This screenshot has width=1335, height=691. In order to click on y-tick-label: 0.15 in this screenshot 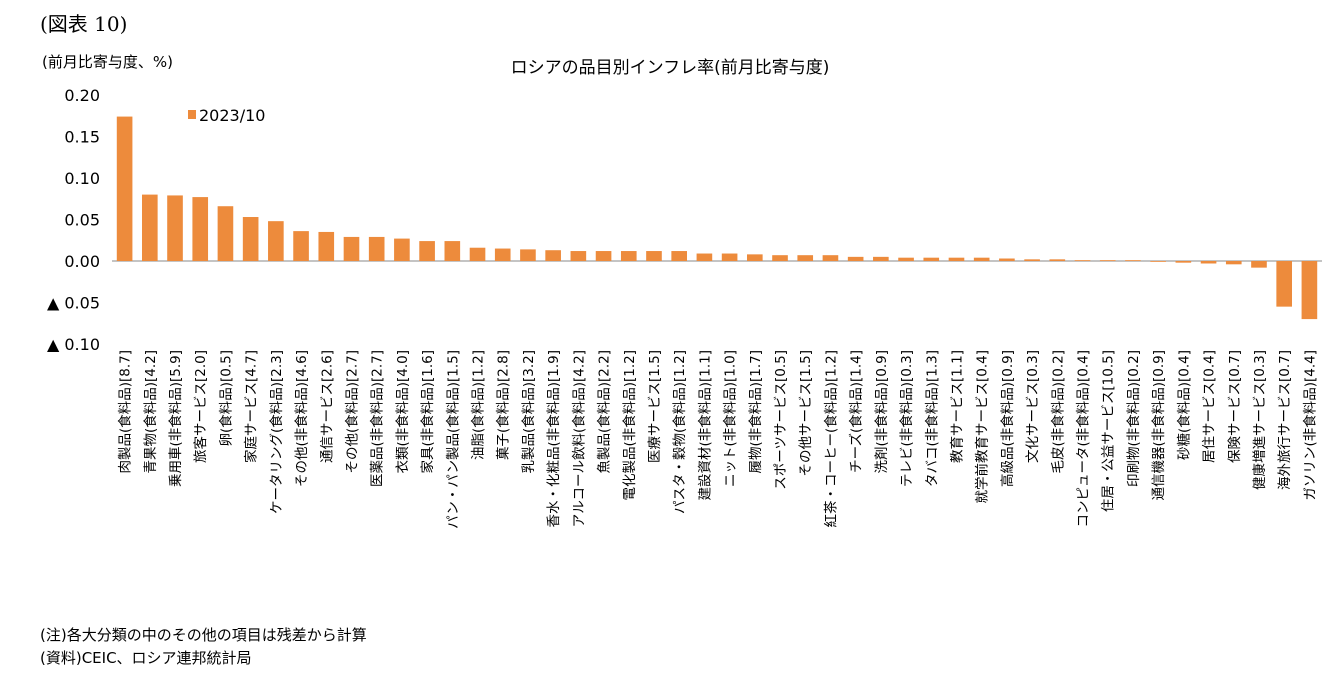, I will do `click(82, 137)`.